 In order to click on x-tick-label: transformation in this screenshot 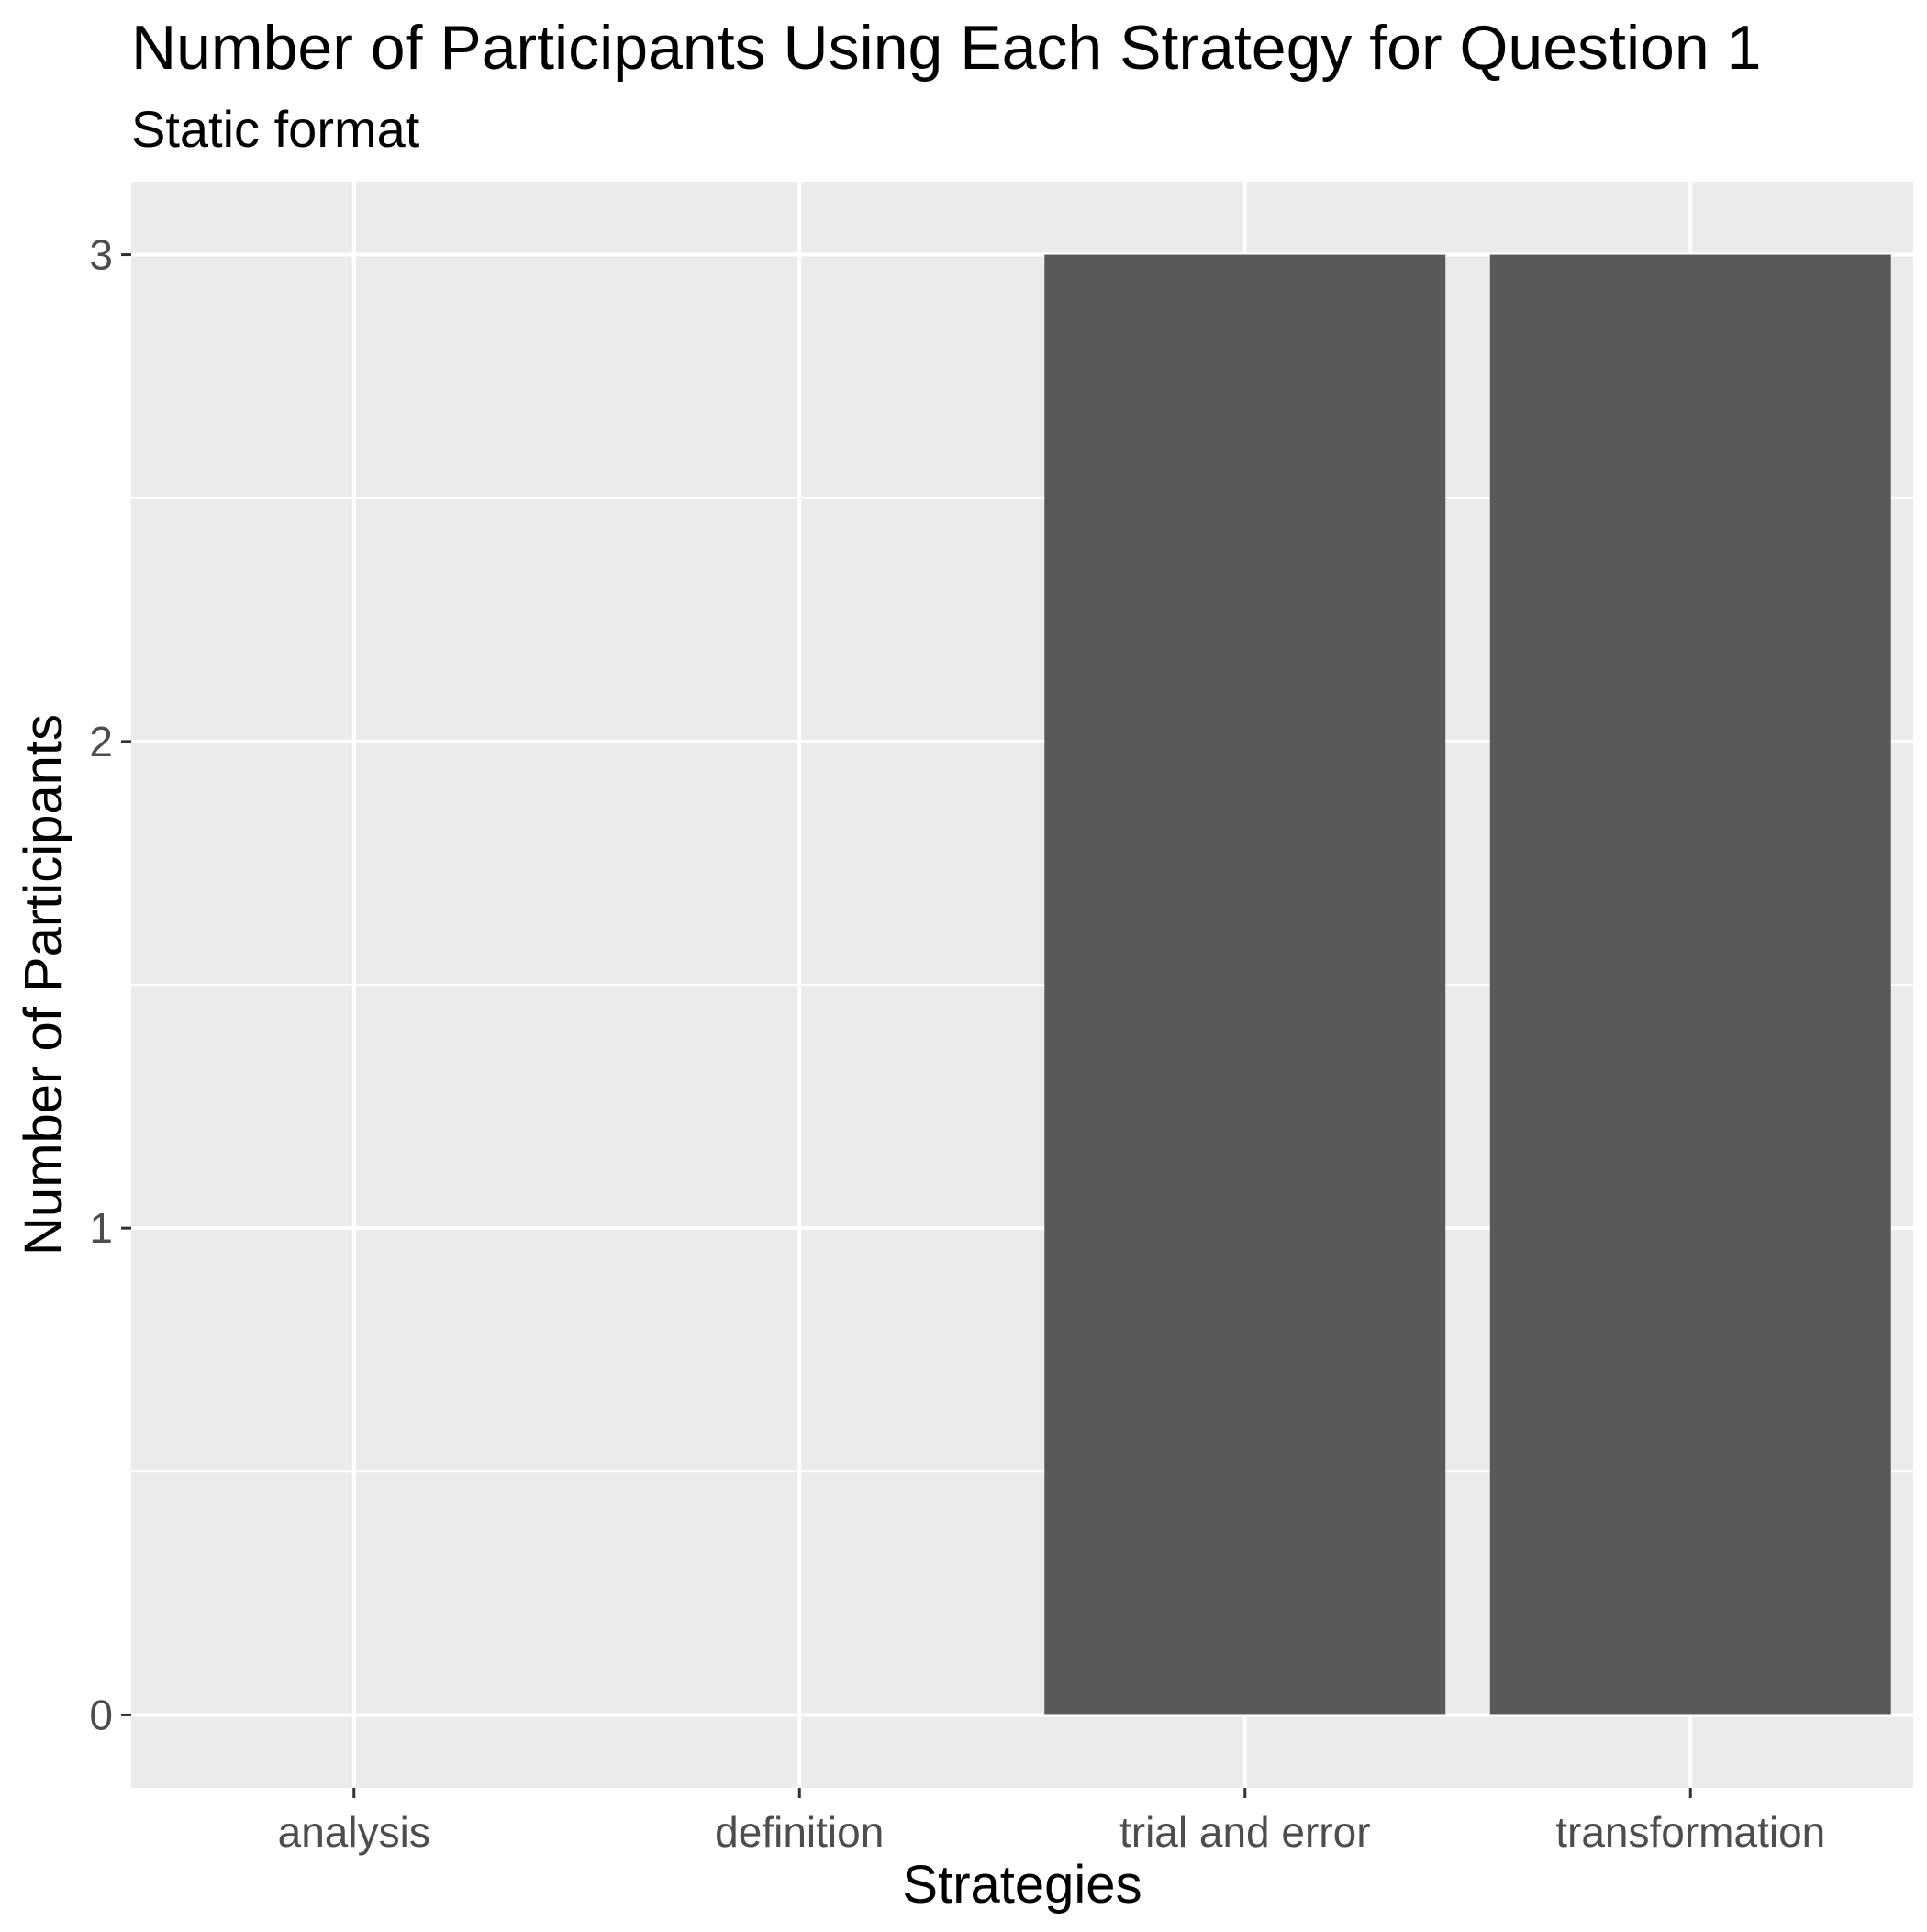, I will do `click(1690, 1832)`.